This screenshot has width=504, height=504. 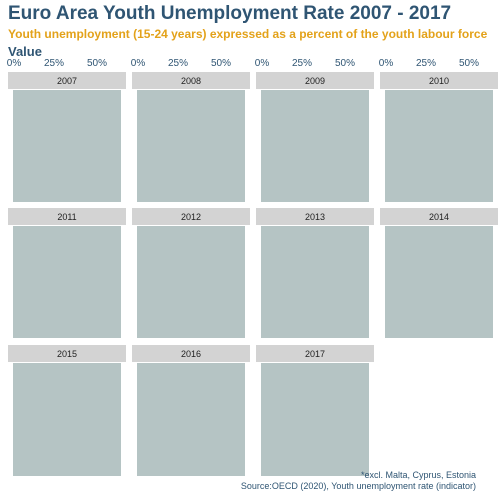 I want to click on facet-strip-2007: 2007, so click(x=67, y=80).